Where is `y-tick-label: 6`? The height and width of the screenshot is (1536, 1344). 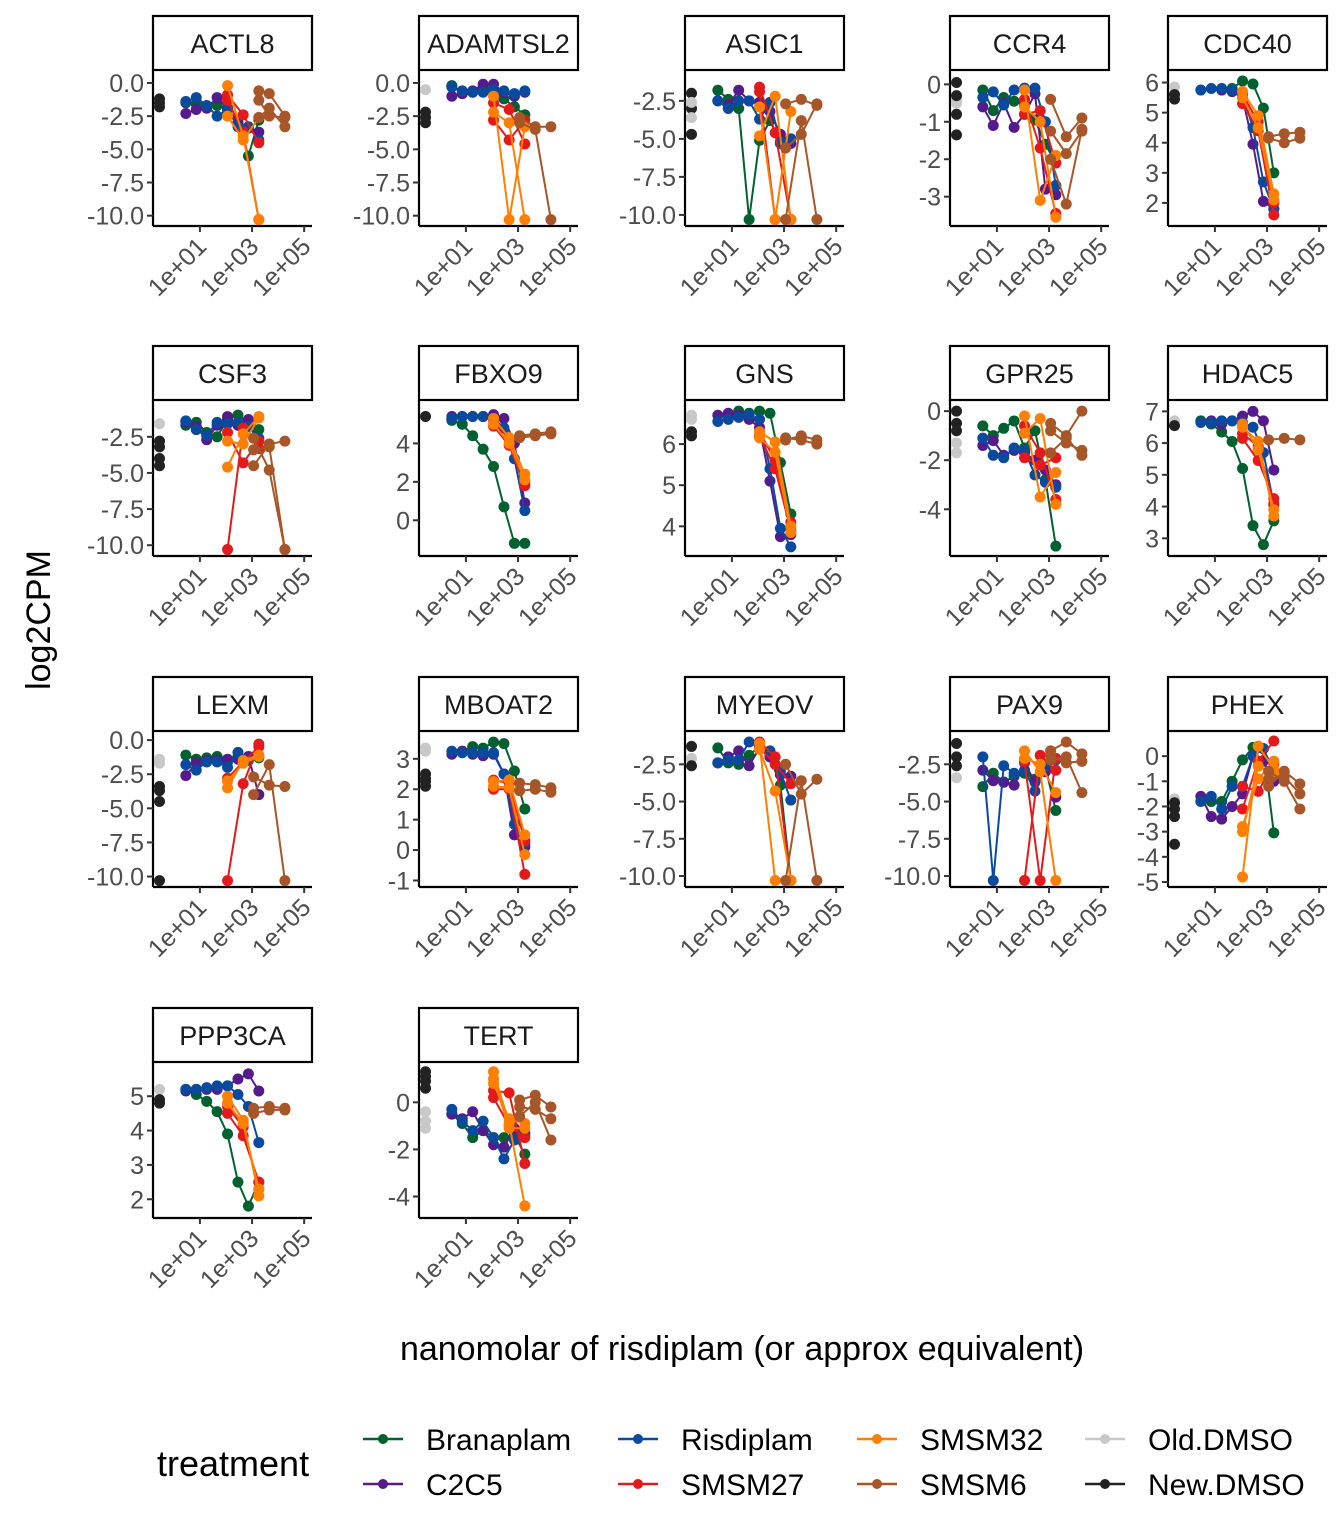
y-tick-label: 6 is located at coordinates (1152, 84).